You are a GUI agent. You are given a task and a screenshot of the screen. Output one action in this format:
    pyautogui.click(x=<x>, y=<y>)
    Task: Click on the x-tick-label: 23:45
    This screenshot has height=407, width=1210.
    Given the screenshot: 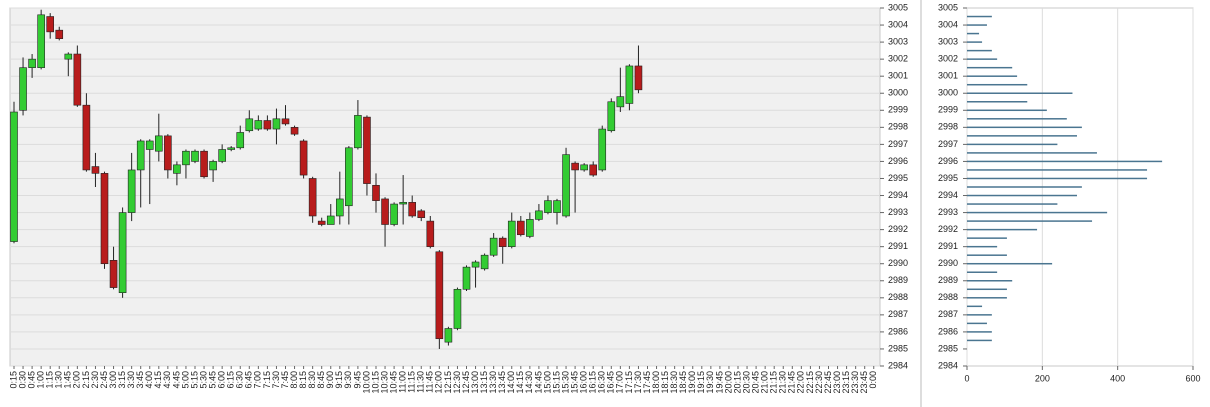 What is the action you would take?
    pyautogui.click(x=864, y=382)
    